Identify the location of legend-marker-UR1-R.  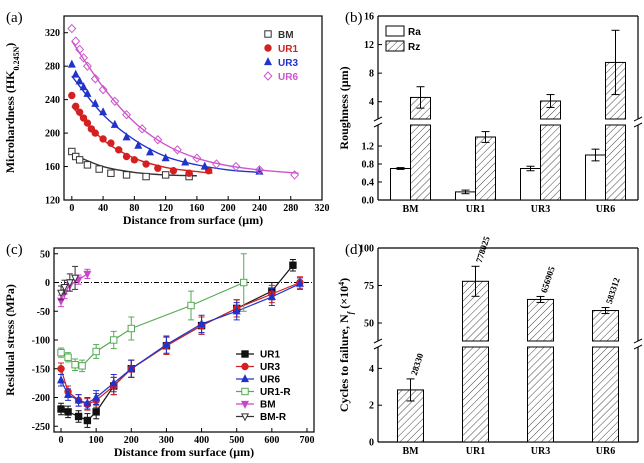
(245, 391).